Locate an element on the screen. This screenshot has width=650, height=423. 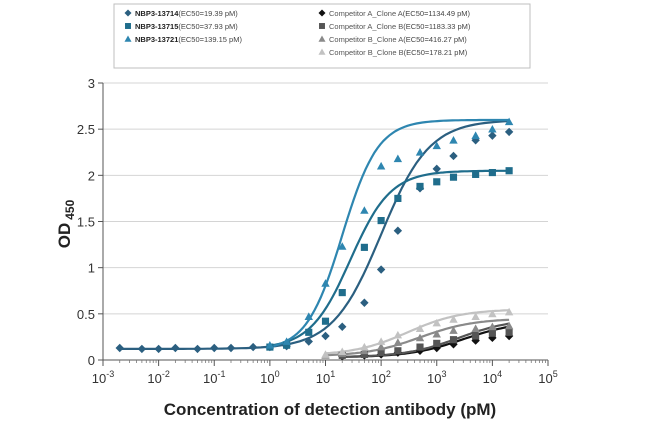
x-tick-exponent: -2 is located at coordinates (166, 374).